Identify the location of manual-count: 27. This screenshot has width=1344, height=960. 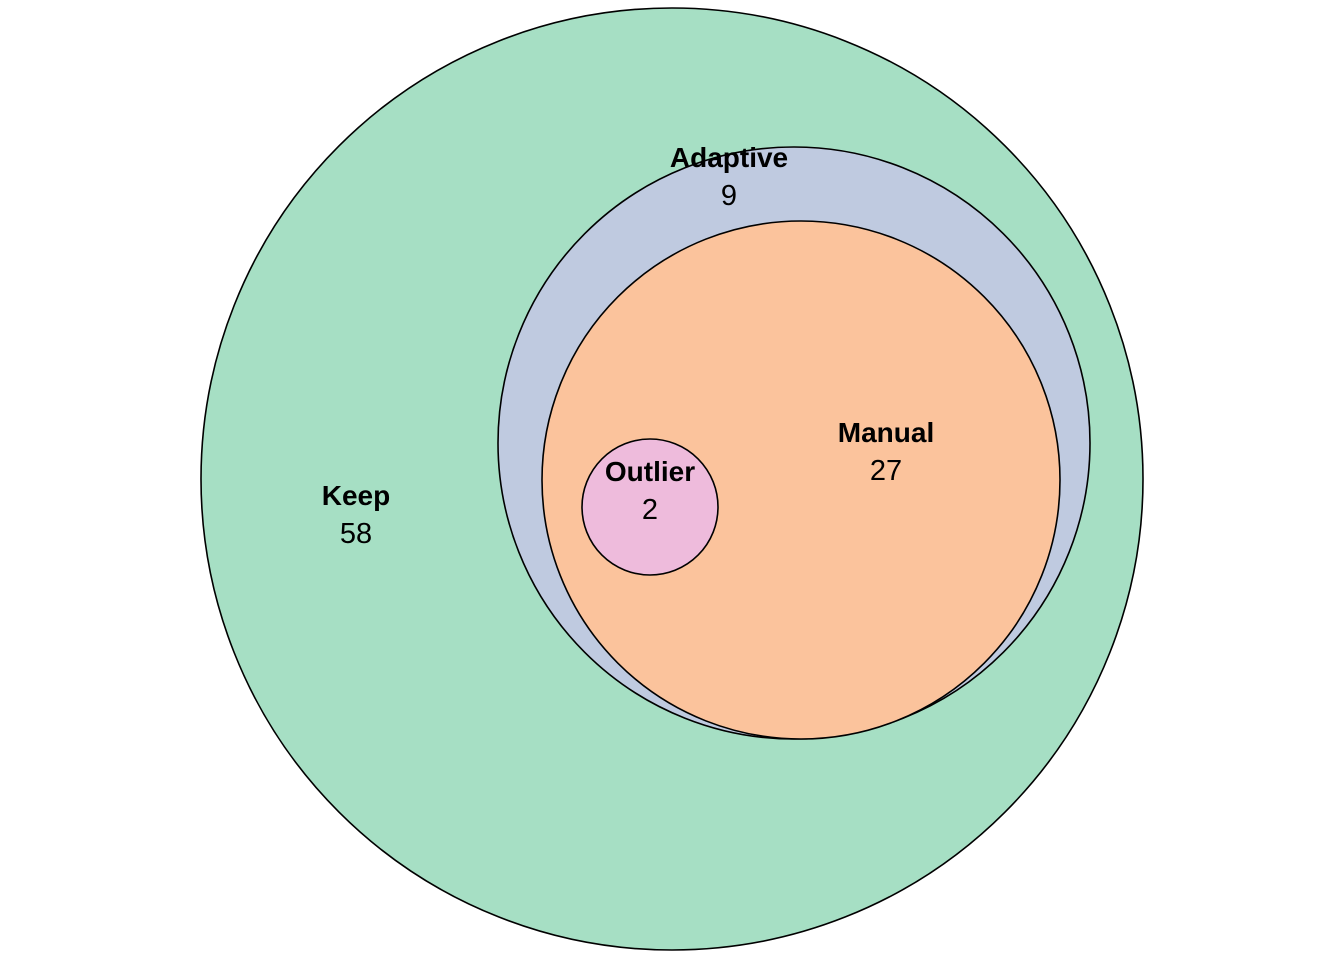
(886, 471).